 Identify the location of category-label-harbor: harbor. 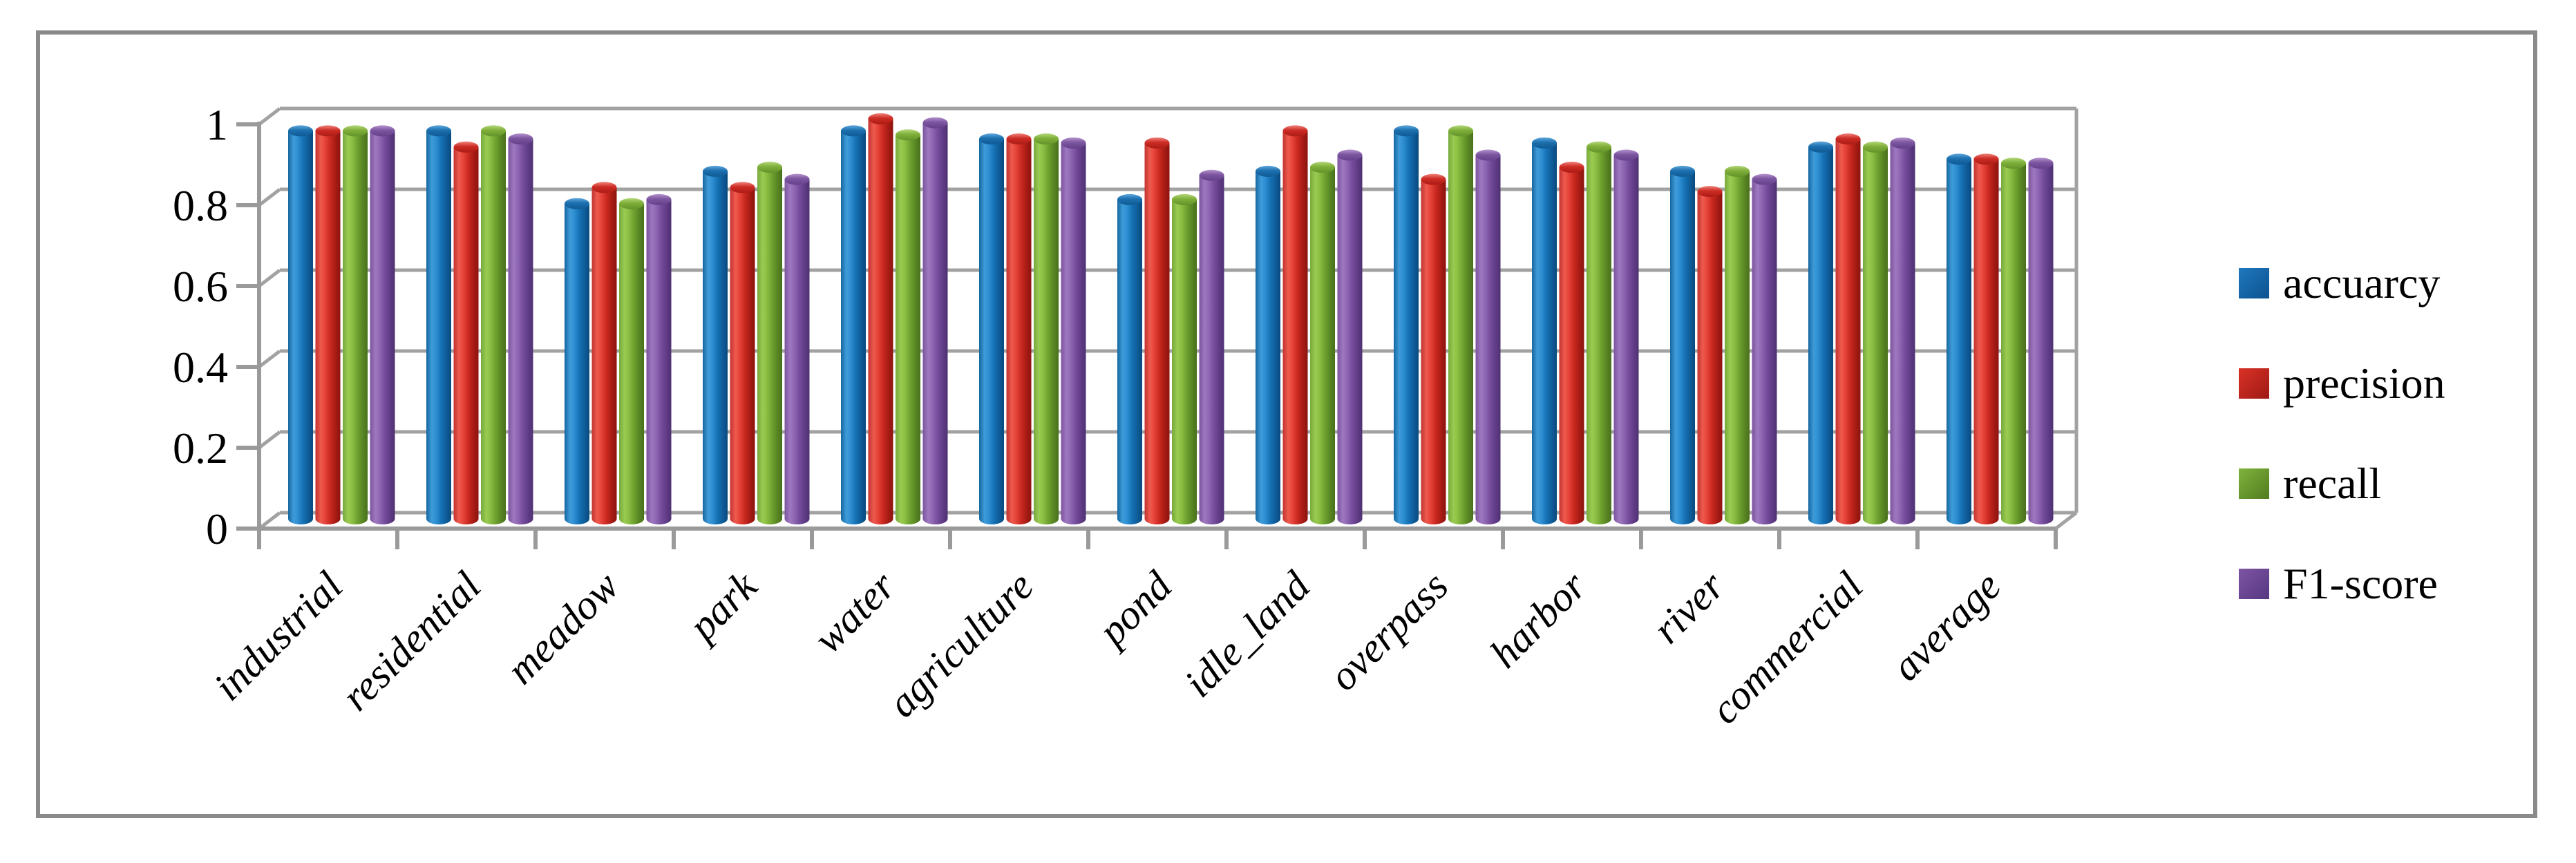
(1538, 619).